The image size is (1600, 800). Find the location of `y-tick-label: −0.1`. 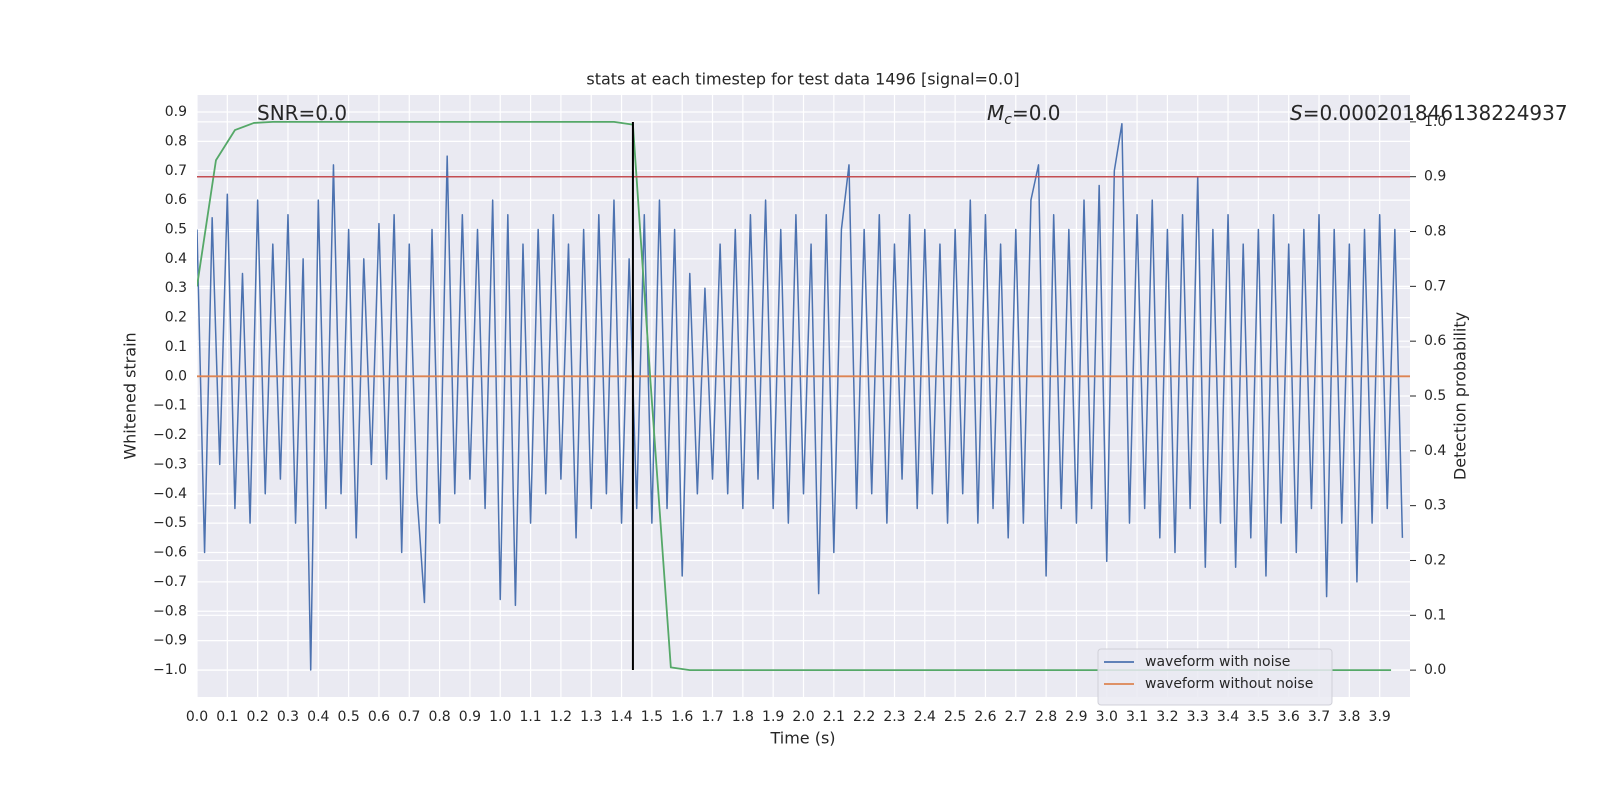

y-tick-label: −0.1 is located at coordinates (170, 406).